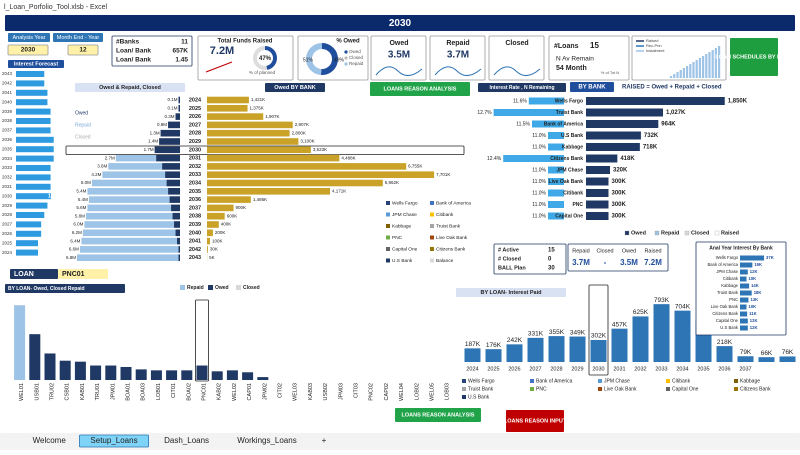 Image resolution: width=800 pixels, height=455 pixels. What do you see at coordinates (758, 264) in the screenshot?
I see `bar-label: 19K` at bounding box center [758, 264].